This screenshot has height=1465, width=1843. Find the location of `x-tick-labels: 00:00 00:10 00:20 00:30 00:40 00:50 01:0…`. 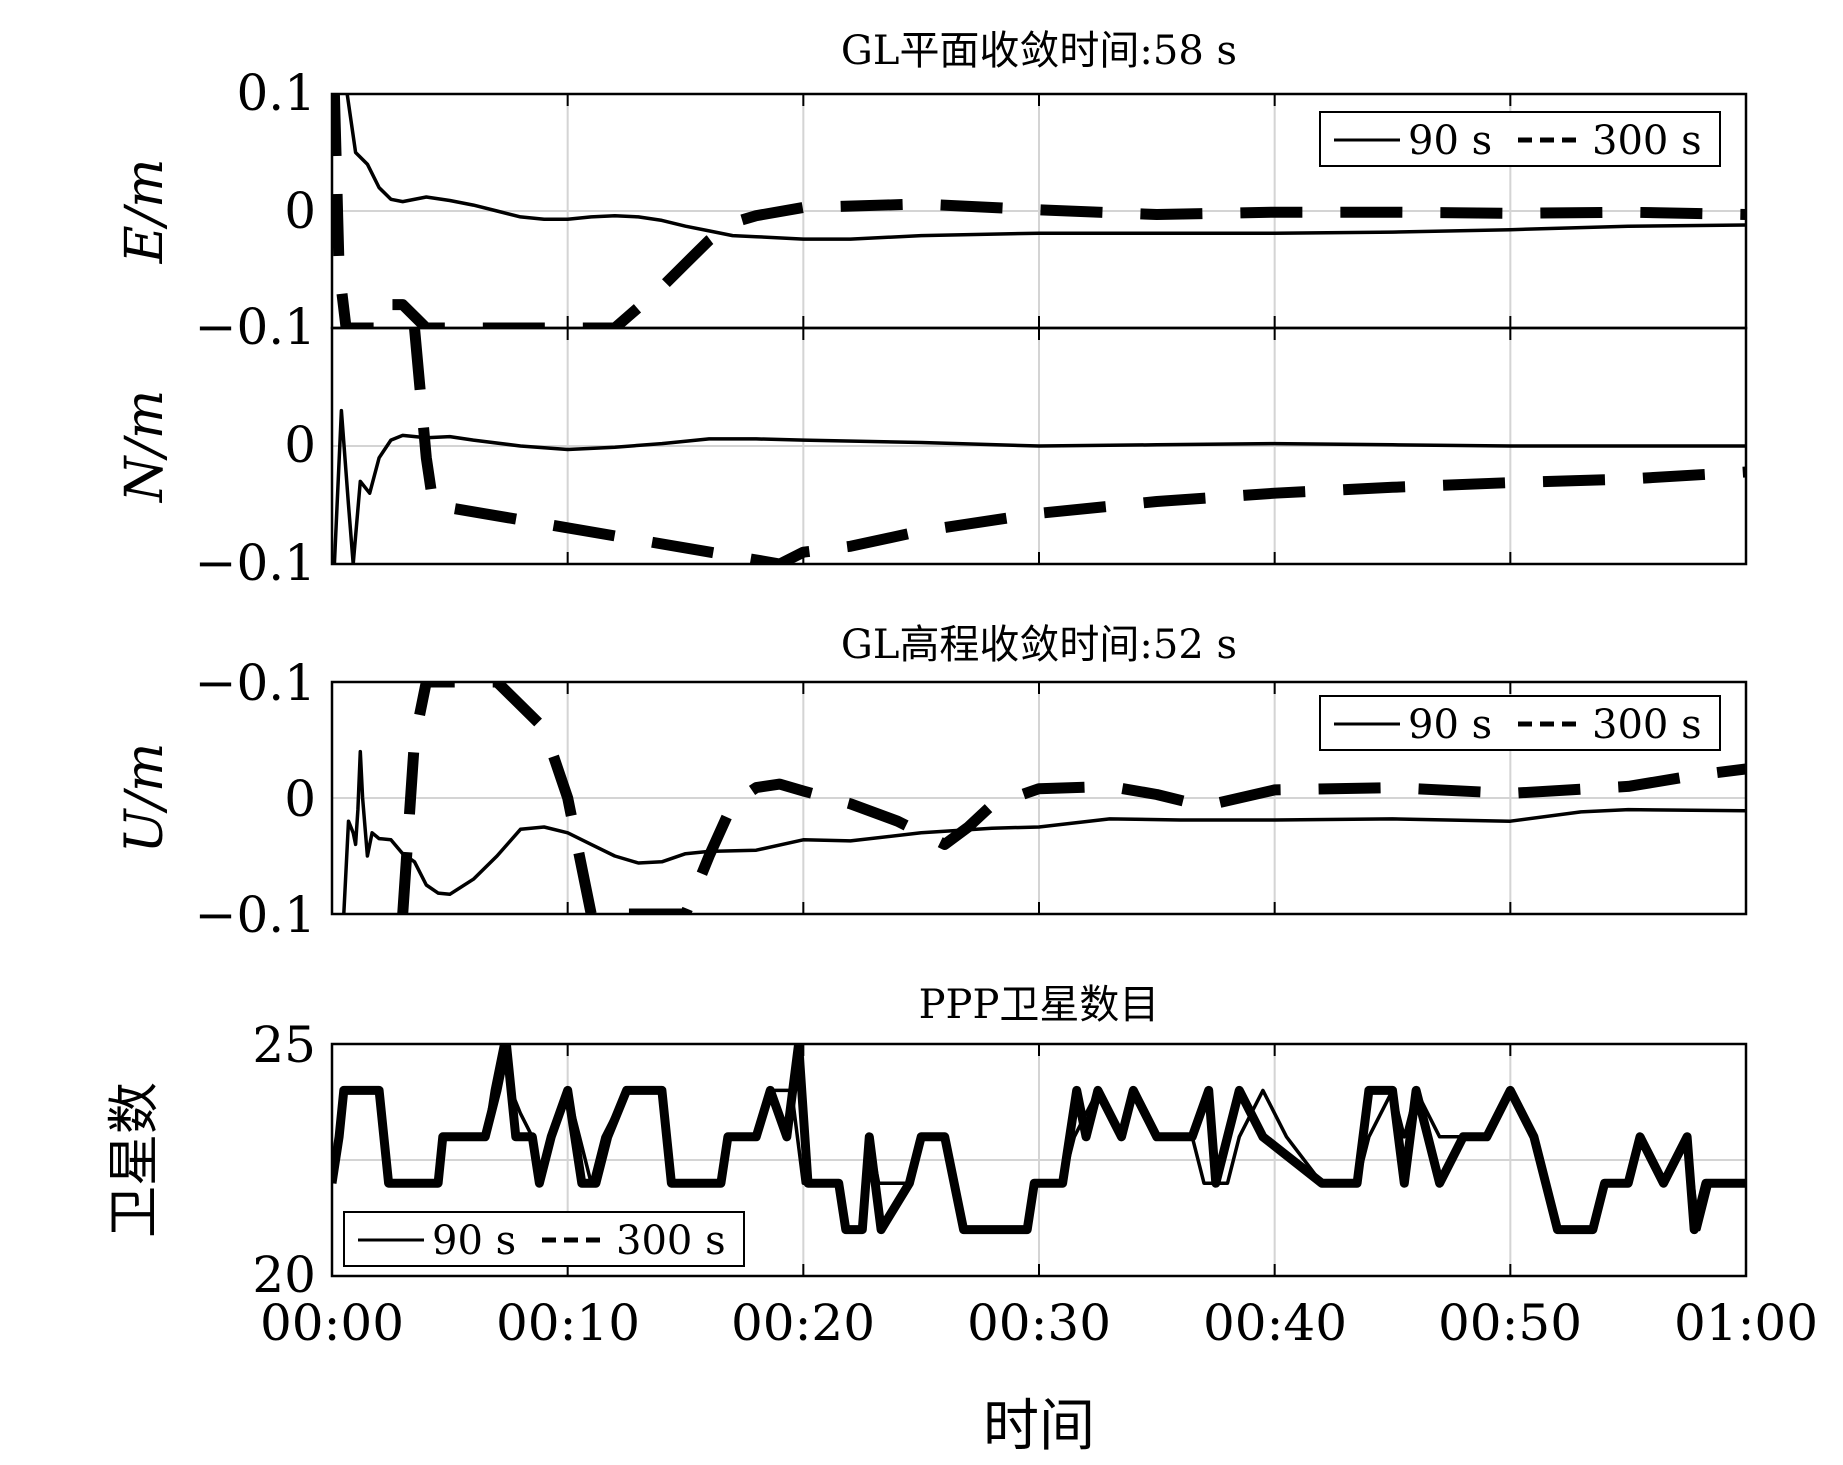

x-tick-labels: 00:00 00:10 00:20 00:30 00:40 00:50 01:0… is located at coordinates (1039, 1323).